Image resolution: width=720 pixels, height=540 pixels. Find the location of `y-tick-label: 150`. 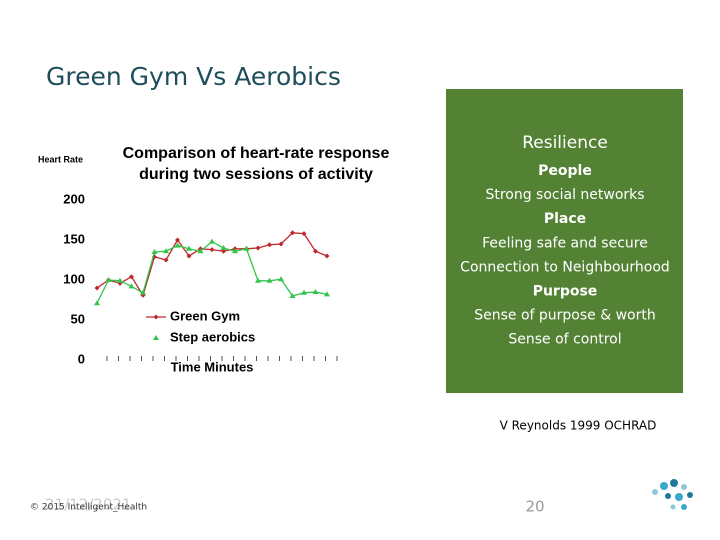

y-tick-label: 150 is located at coordinates (74, 238).